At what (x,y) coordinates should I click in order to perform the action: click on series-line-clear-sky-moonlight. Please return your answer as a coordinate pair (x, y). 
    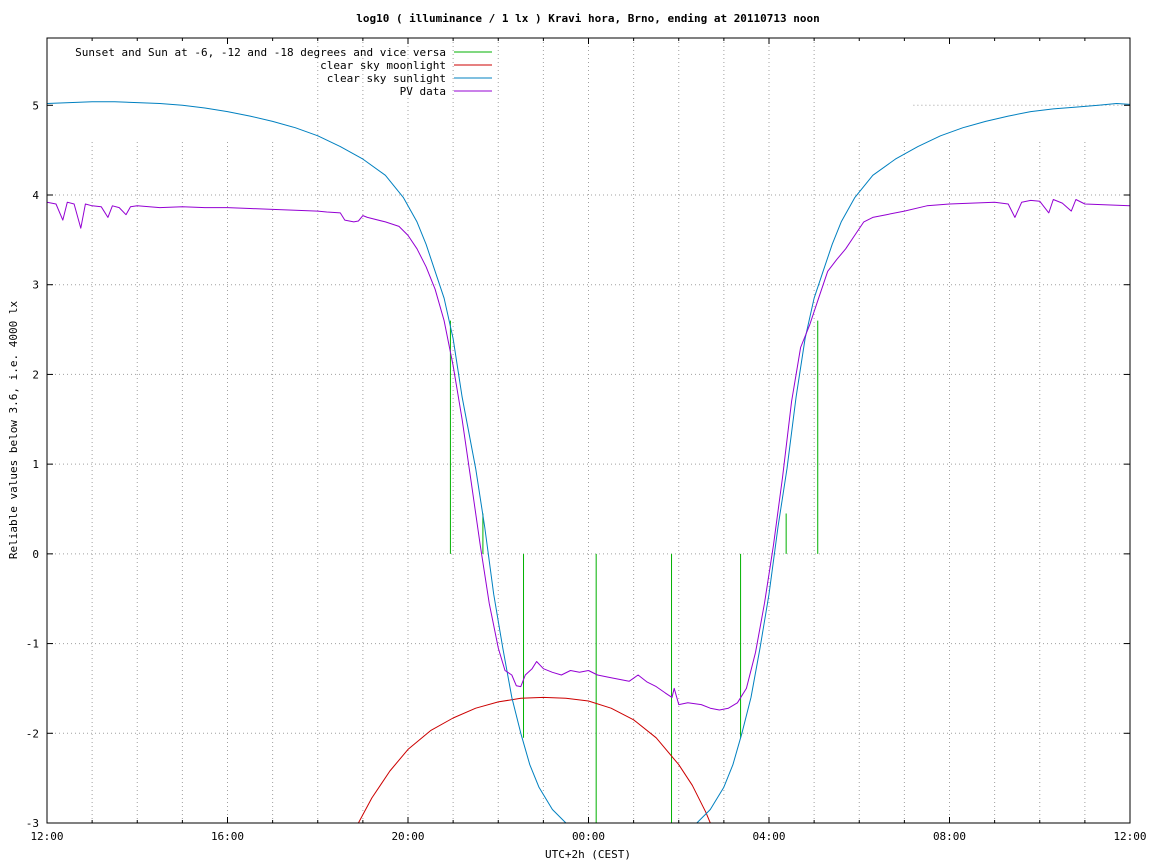
    Looking at the image, I should click on (534, 759).